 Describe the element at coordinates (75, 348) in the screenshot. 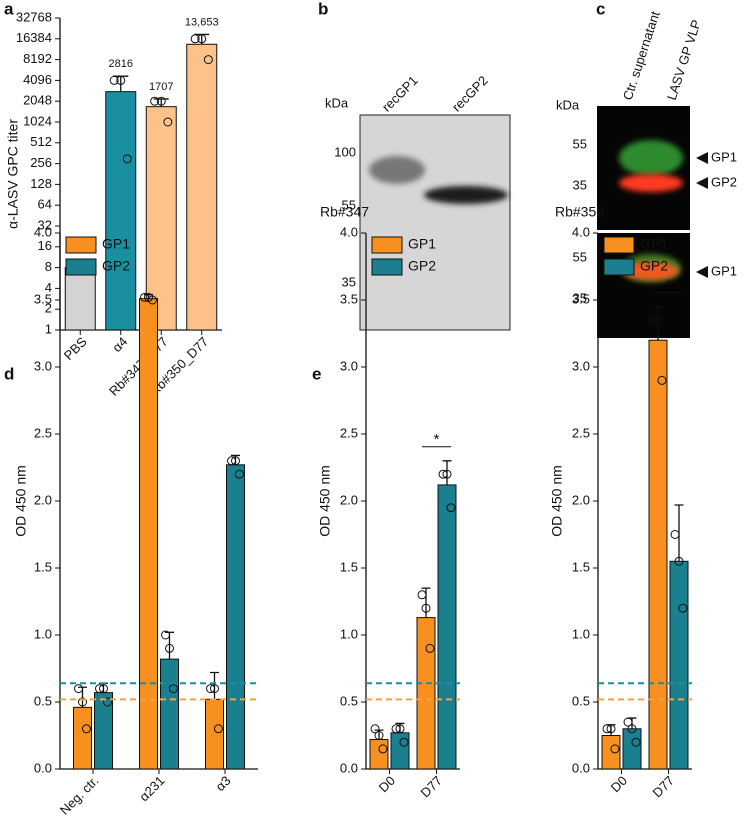

I see `x-tick-label: PBS` at that location.